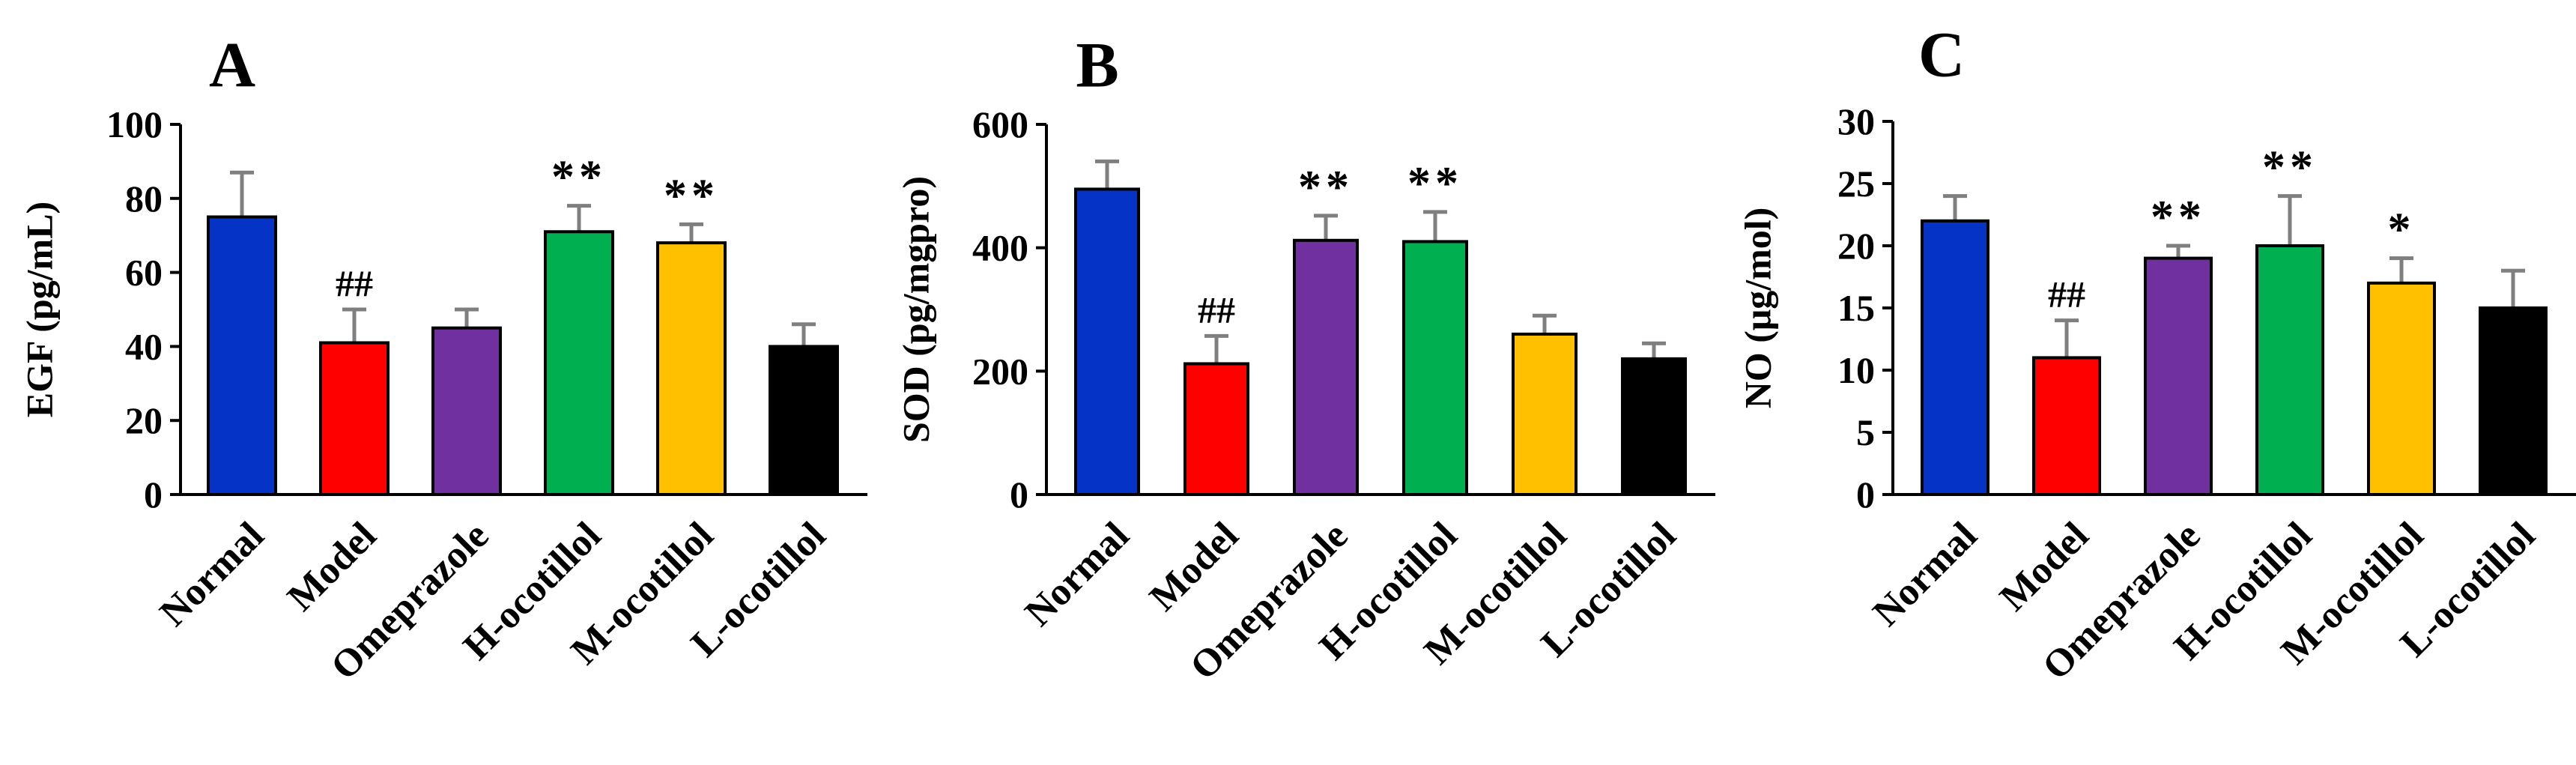 The width and height of the screenshot is (2576, 765). What do you see at coordinates (1856, 121) in the screenshot?
I see `y-tick-label: 30` at bounding box center [1856, 121].